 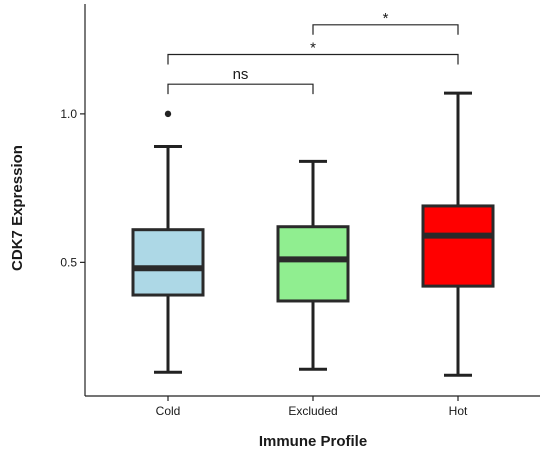 What do you see at coordinates (68, 262) in the screenshot?
I see `y-tick-label: 0.5` at bounding box center [68, 262].